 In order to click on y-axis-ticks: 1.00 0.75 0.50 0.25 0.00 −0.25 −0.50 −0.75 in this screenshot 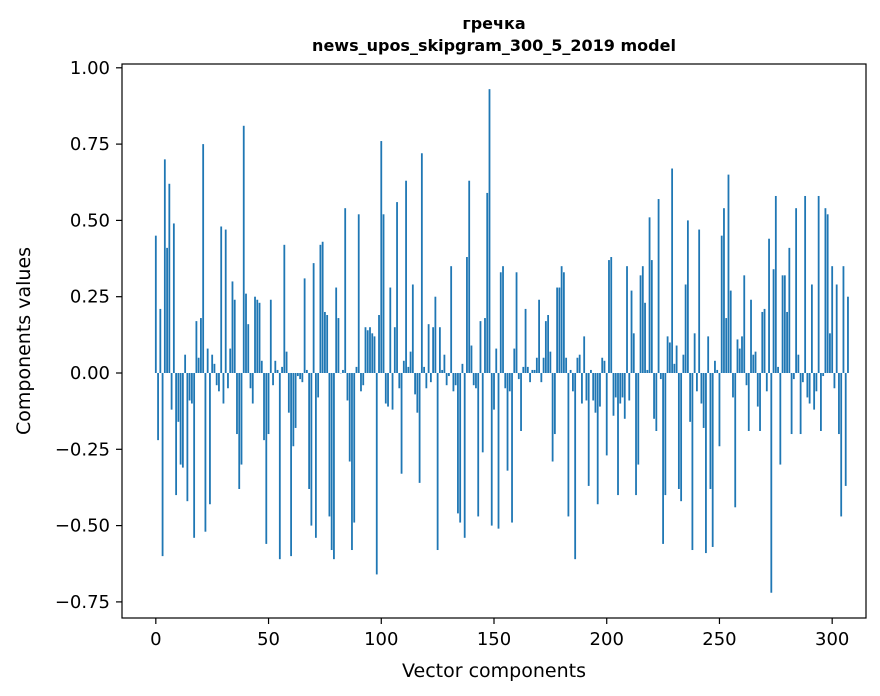, I will do `click(88, 335)`.